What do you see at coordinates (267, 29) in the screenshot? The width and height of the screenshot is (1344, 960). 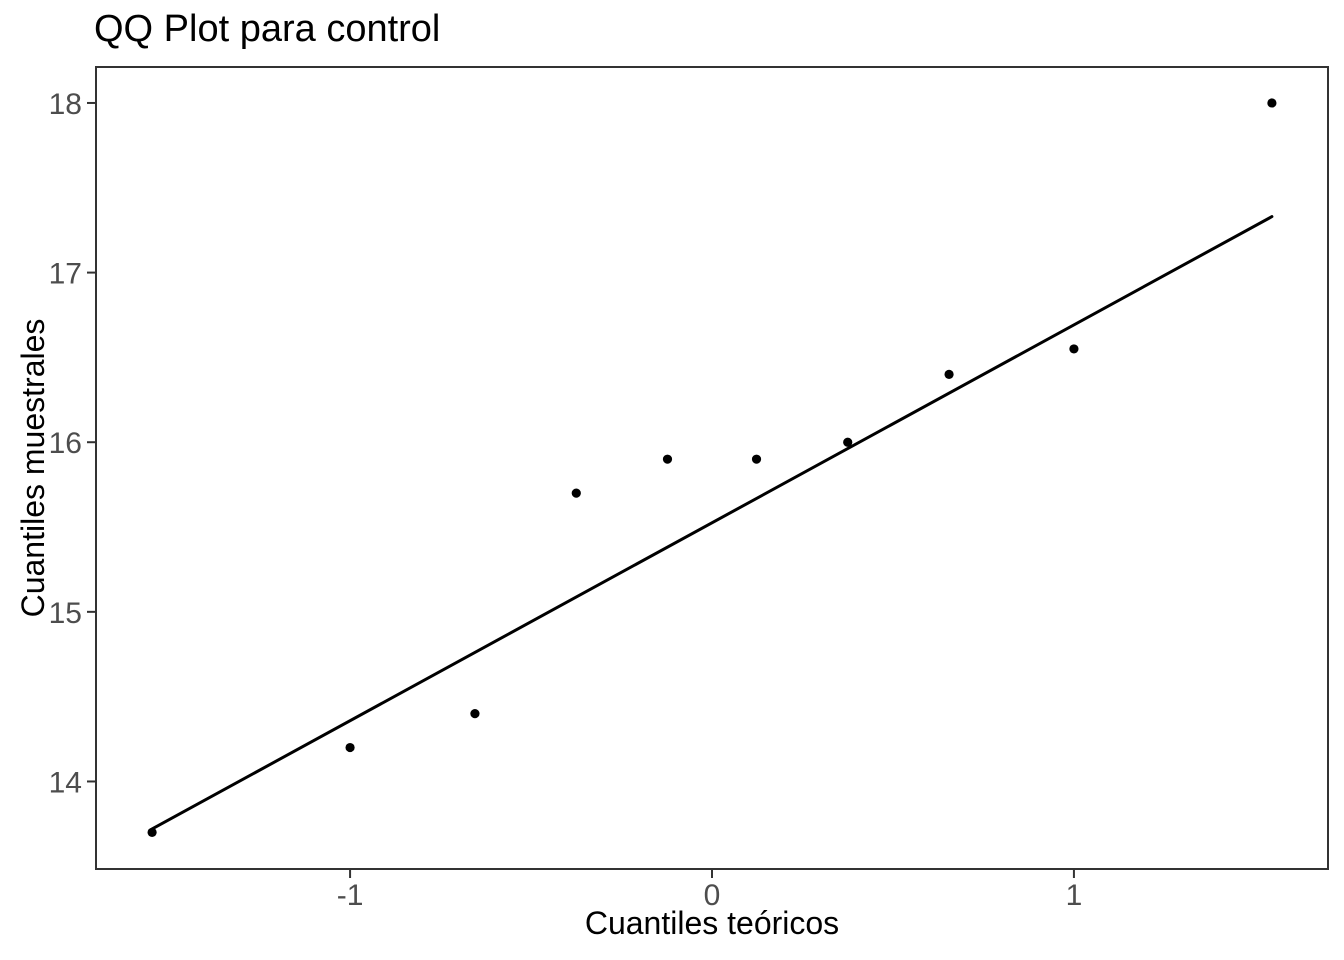 I see `plot-title: QQ Plot para control` at bounding box center [267, 29].